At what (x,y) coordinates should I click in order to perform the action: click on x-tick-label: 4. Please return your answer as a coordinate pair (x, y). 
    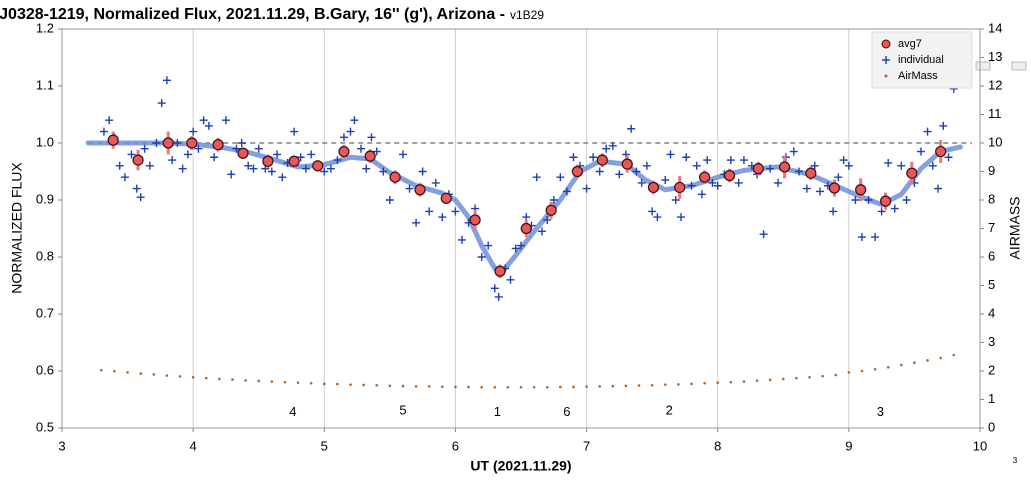
    Looking at the image, I should click on (193, 445).